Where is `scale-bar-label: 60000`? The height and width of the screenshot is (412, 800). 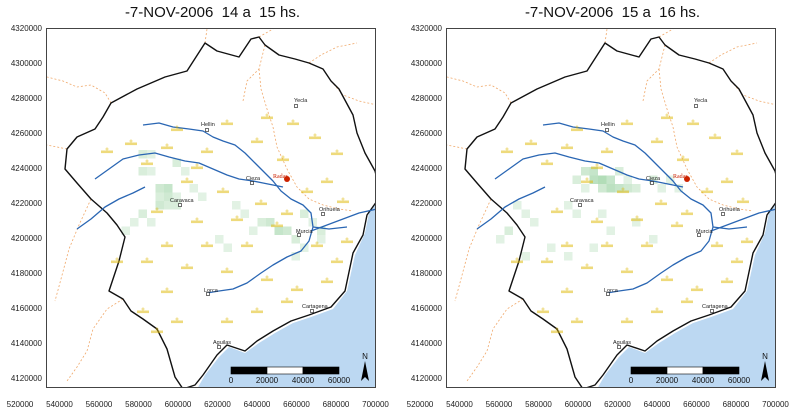 scale-bar-label: 60000 is located at coordinates (739, 380).